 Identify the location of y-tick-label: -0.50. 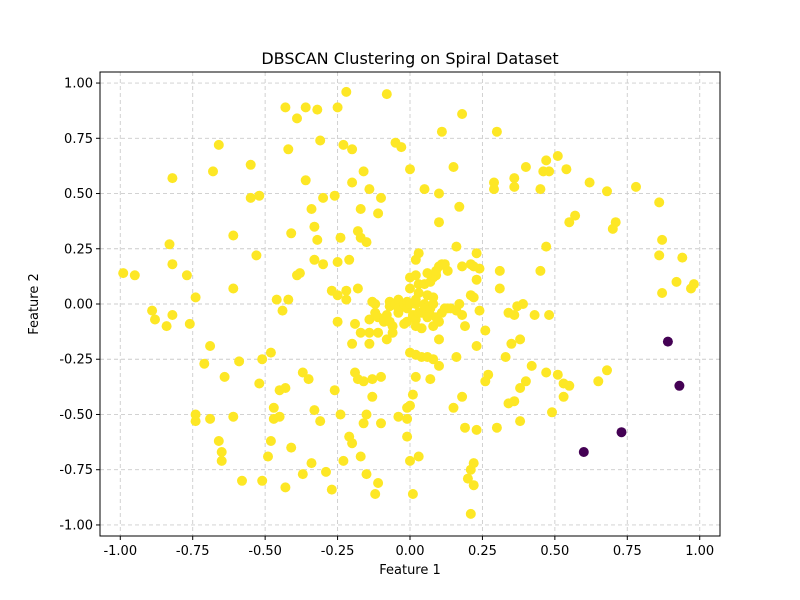
(76, 415).